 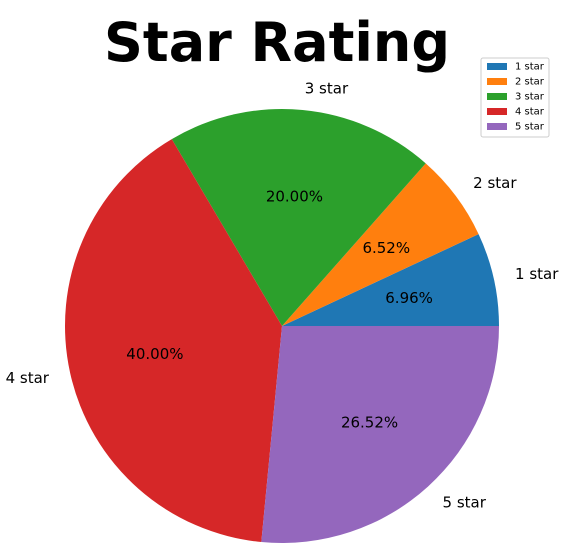 I want to click on legend-label-1-star: 1 star, so click(x=530, y=67).